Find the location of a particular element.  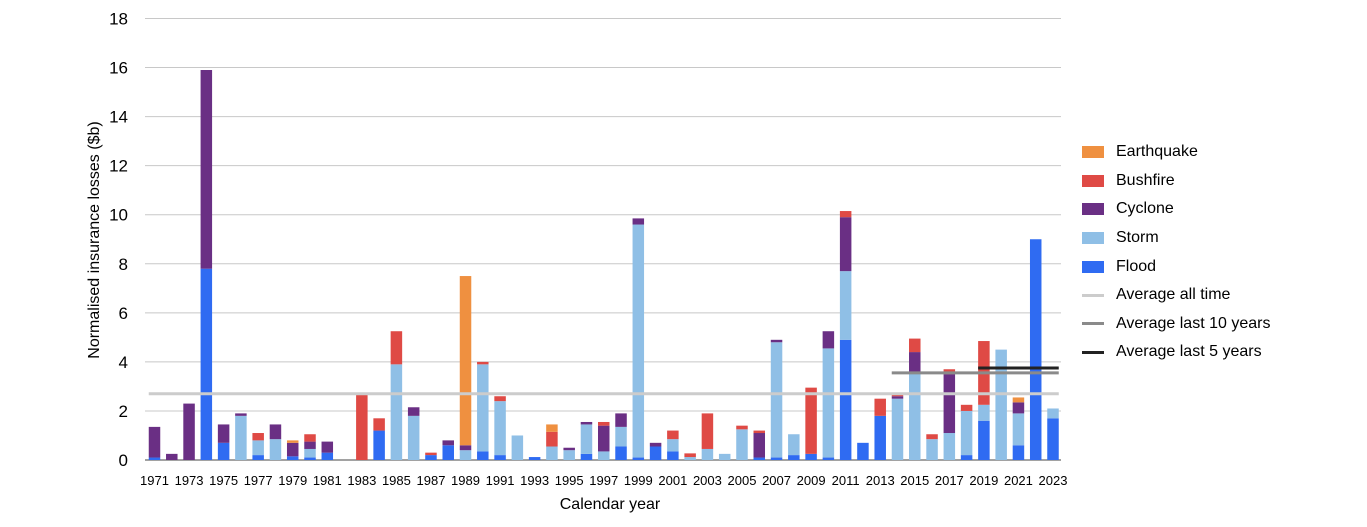

legend-item-cyclone: Cyclone is located at coordinates (1176, 209).